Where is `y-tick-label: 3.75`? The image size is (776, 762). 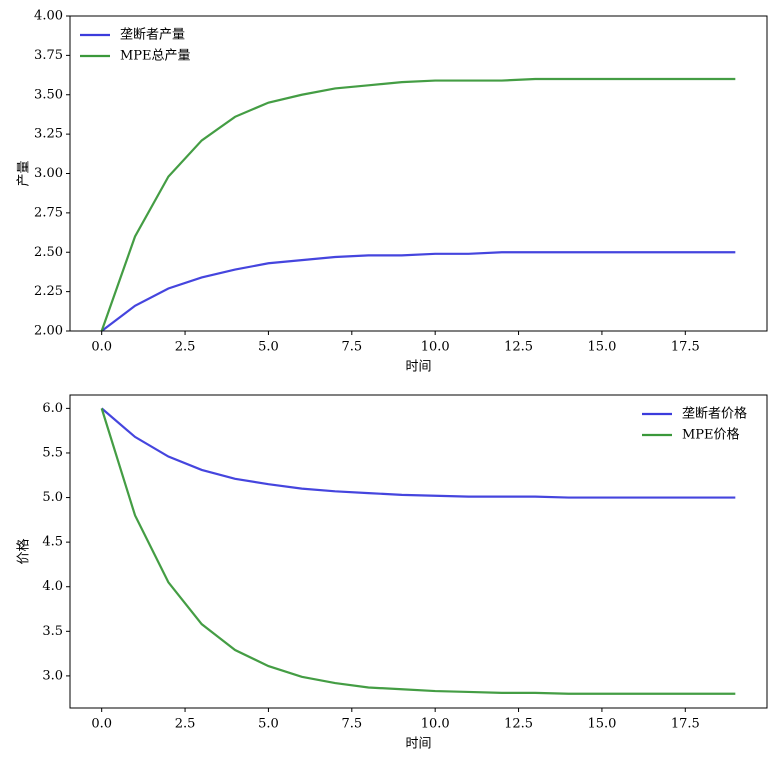 y-tick-label: 3.75 is located at coordinates (48, 55).